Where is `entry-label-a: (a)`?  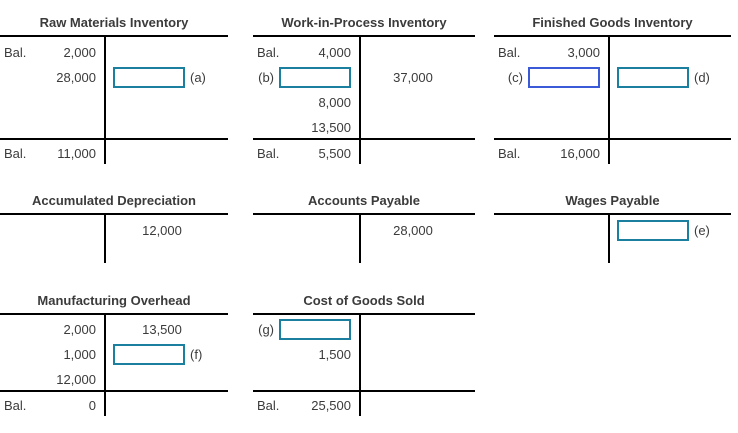
entry-label-a: (a) is located at coordinates (198, 77).